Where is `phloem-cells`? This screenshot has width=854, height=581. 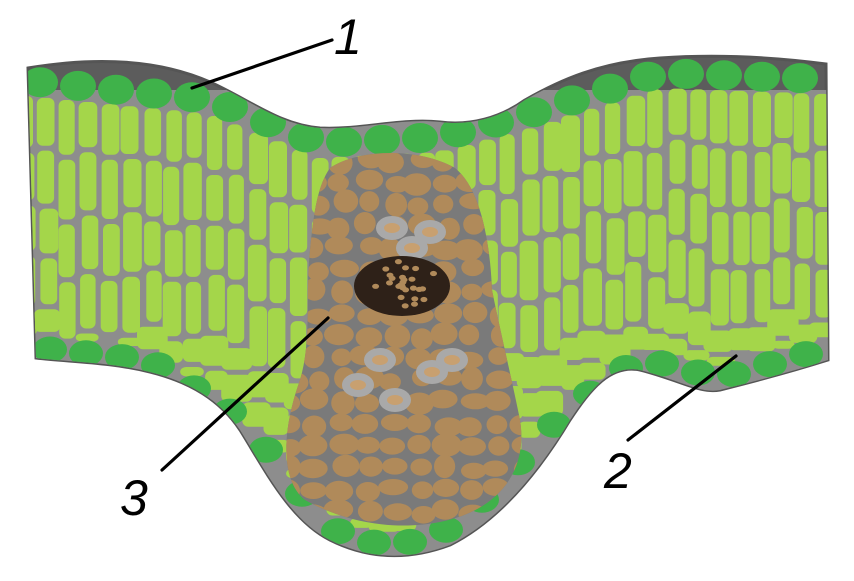 phloem-cells is located at coordinates (404, 284).